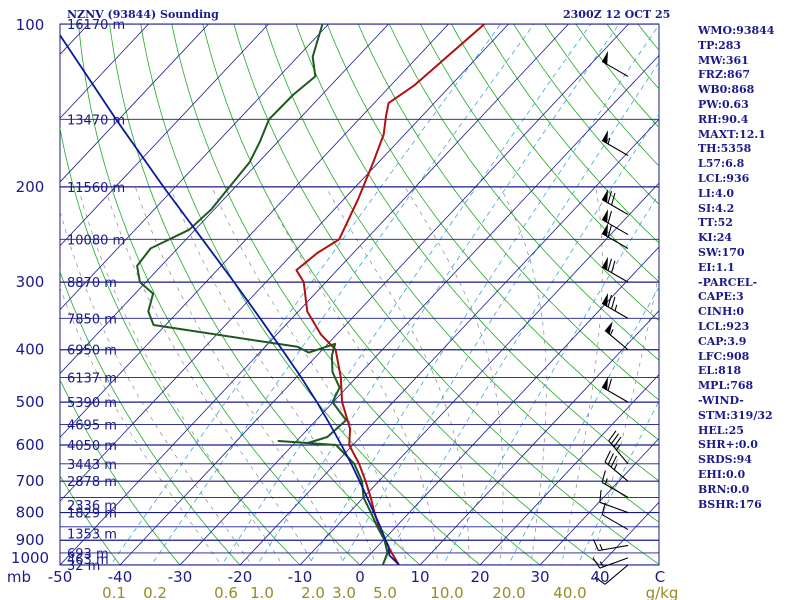 The height and width of the screenshot is (600, 800). I want to click on stat-item: BSHR:176, so click(730, 504).